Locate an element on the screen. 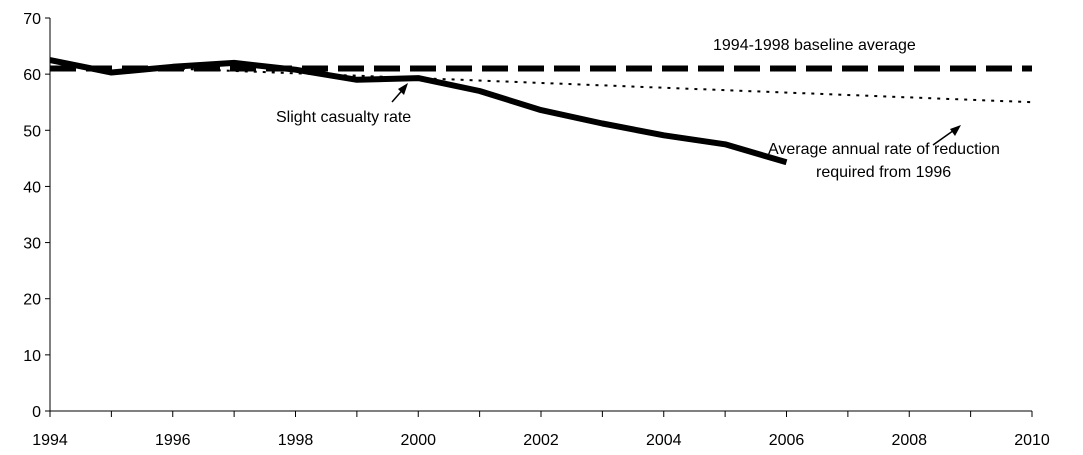 The image size is (1083, 455). y-tick-label: 40 is located at coordinates (32, 187).